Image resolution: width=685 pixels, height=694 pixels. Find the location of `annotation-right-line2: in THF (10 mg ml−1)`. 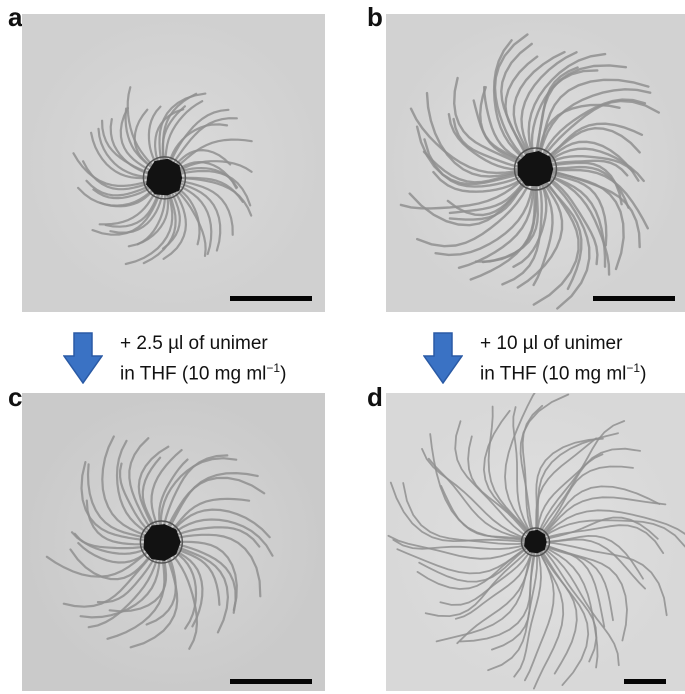

annotation-right-line2: in THF (10 mg ml−1) is located at coordinates (563, 373).